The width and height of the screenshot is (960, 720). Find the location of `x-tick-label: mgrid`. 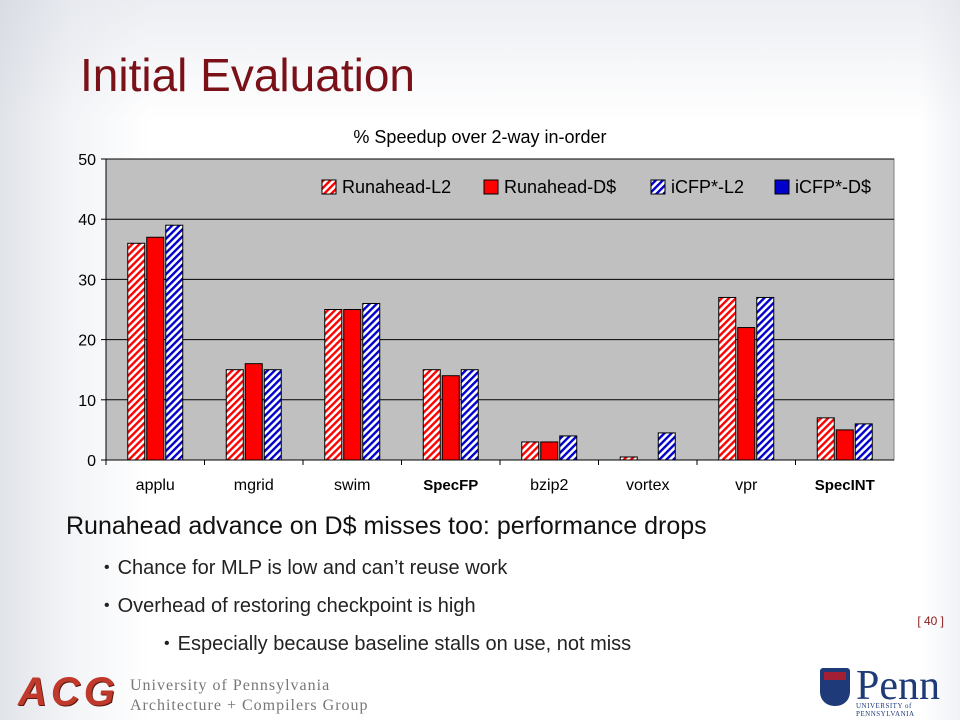

x-tick-label: mgrid is located at coordinates (254, 485).